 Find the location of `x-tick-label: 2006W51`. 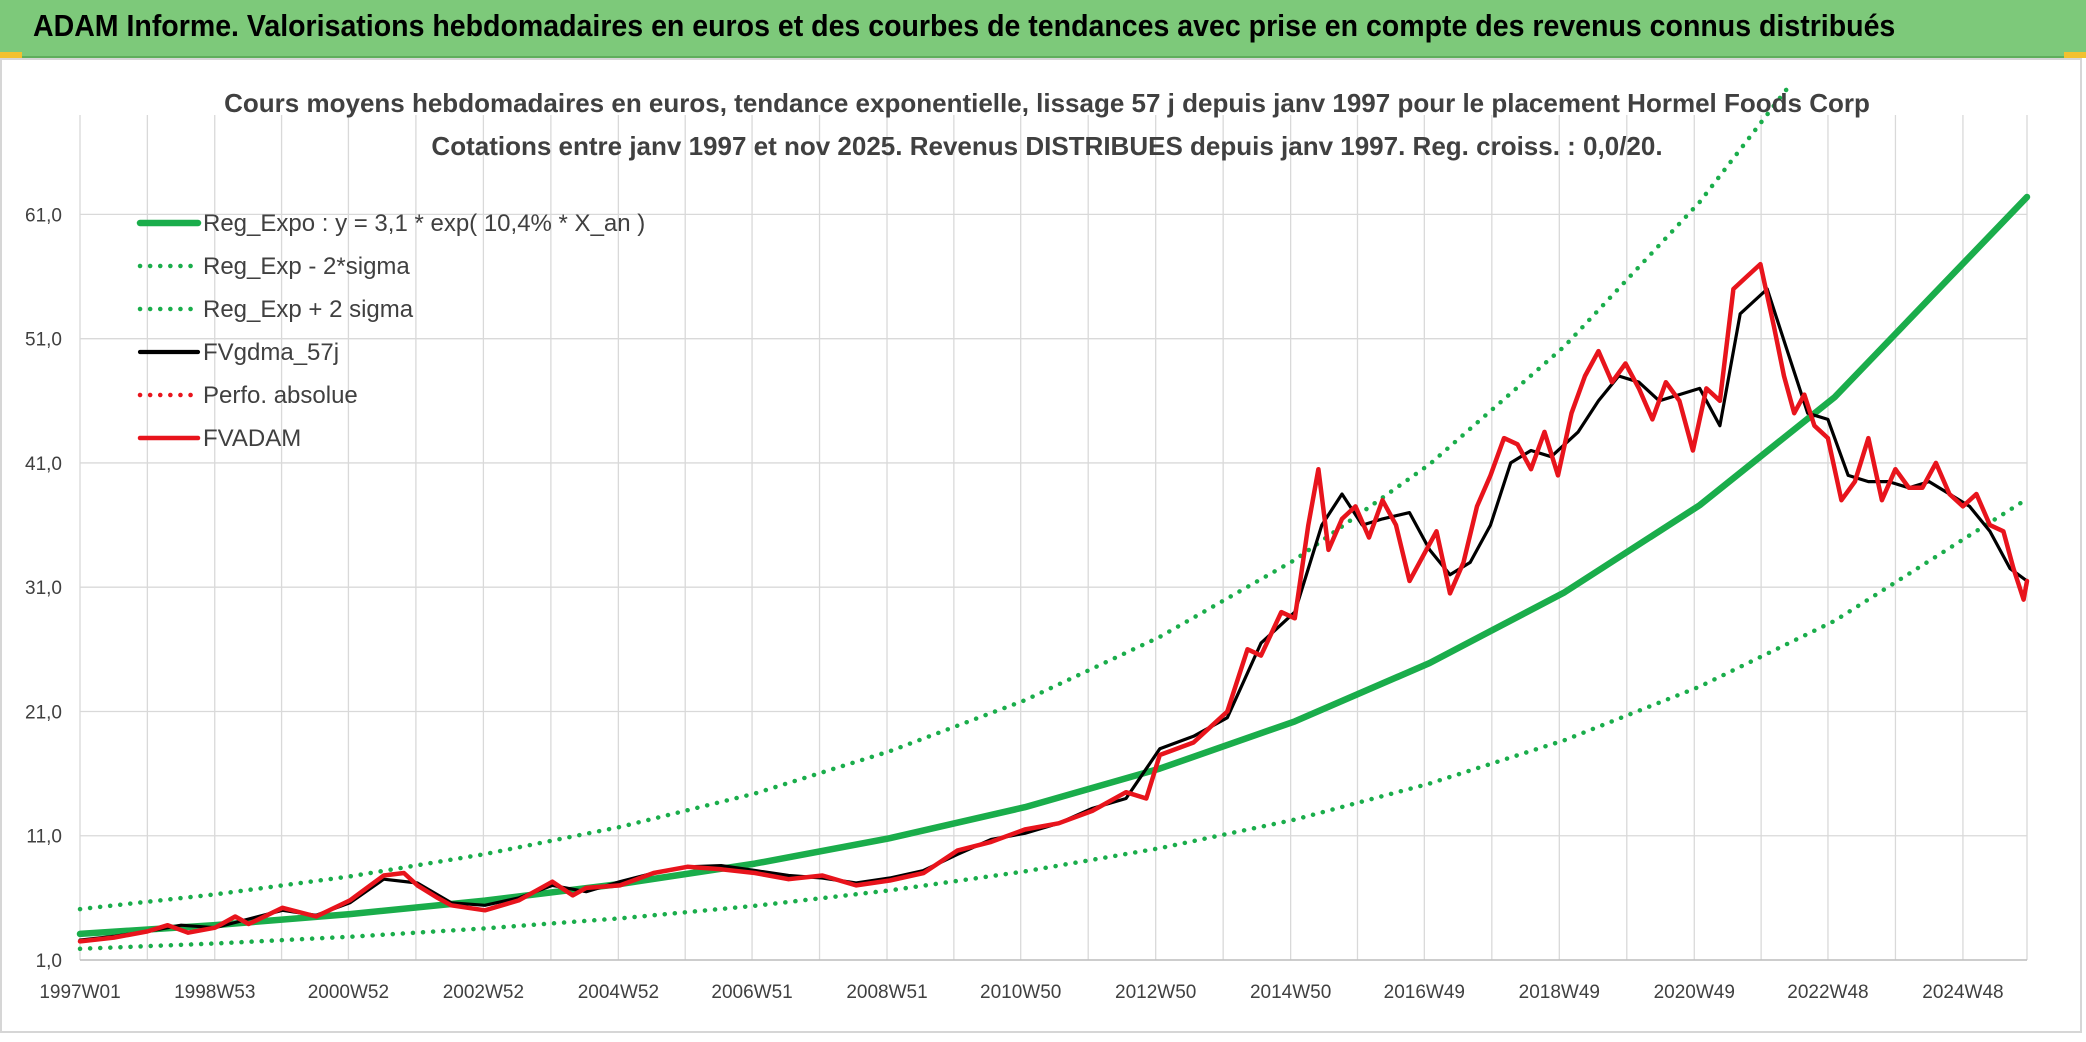

x-tick-label: 2006W51 is located at coordinates (751, 992).